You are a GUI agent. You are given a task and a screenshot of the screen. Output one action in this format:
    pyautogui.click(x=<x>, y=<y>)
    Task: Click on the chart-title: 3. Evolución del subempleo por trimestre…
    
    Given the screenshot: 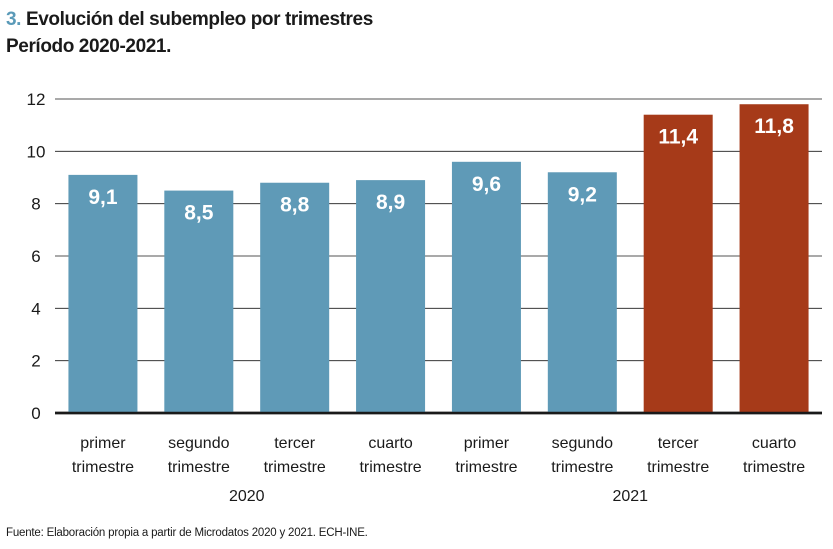 What is the action you would take?
    pyautogui.click(x=189, y=19)
    